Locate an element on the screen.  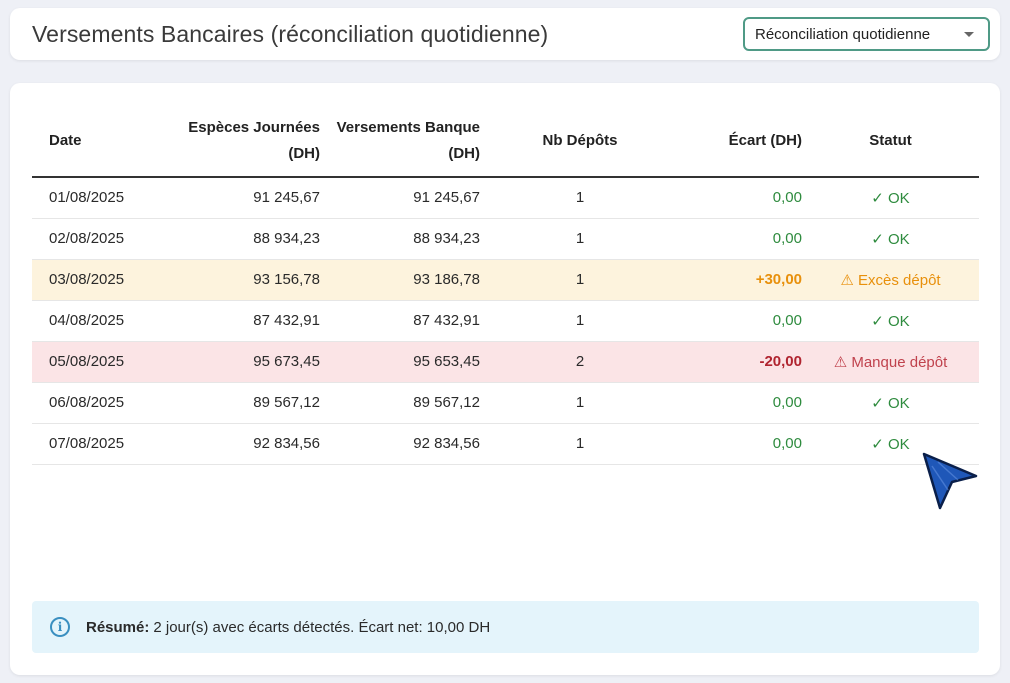
cell-especes: 93 156,78 is located at coordinates (246, 280).